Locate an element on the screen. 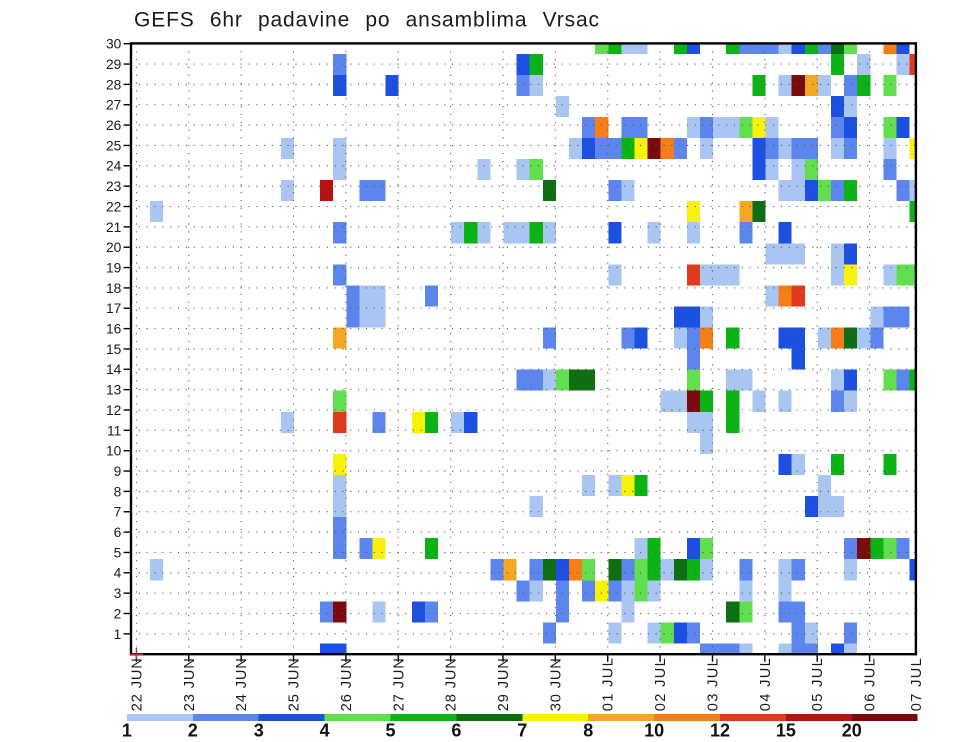  svg-text: 26 JUN is located at coordinates (347, 684).